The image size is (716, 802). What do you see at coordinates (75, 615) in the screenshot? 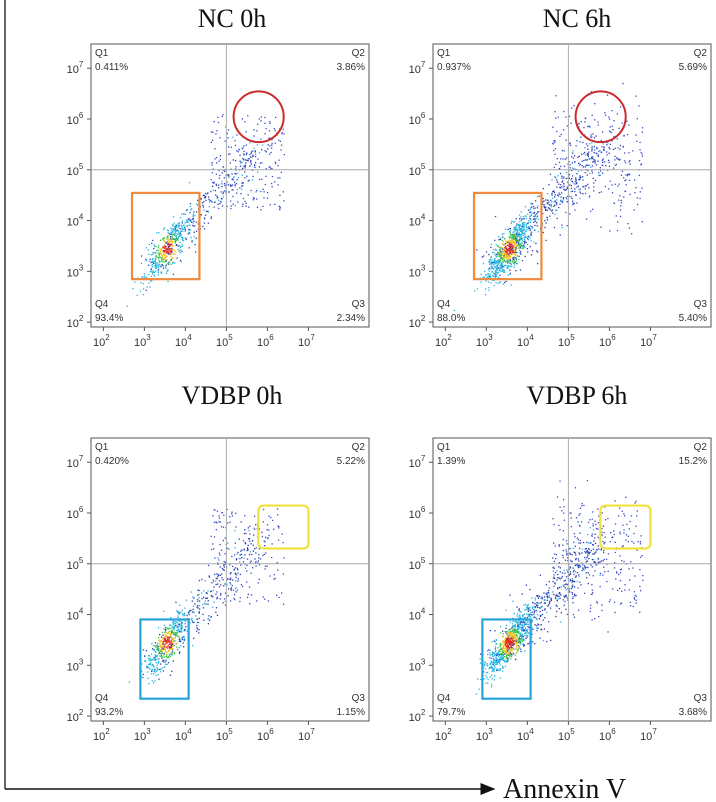
I see `y-tick-label: 104` at bounding box center [75, 615].